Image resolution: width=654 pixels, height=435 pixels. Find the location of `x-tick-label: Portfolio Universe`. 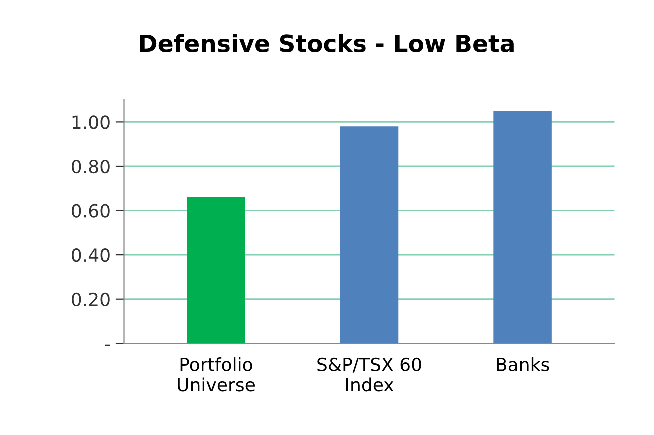

x-tick-label: Portfolio Universe is located at coordinates (216, 375).